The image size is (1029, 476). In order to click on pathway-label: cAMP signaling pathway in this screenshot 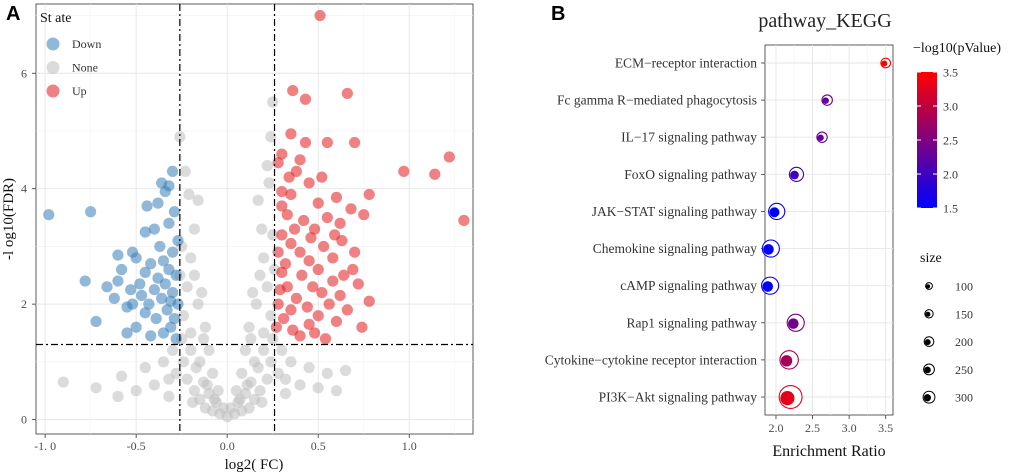, I will do `click(688, 285)`.